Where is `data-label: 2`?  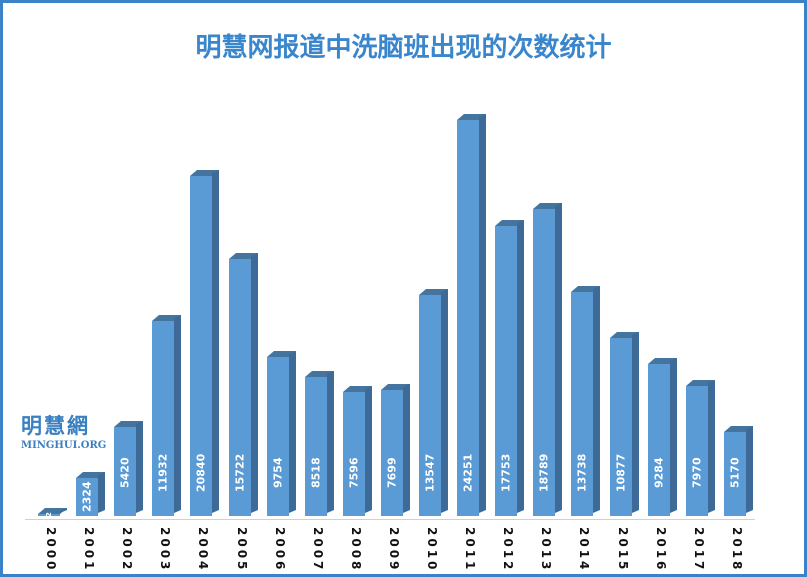 data-label: 2 is located at coordinates (49, 515).